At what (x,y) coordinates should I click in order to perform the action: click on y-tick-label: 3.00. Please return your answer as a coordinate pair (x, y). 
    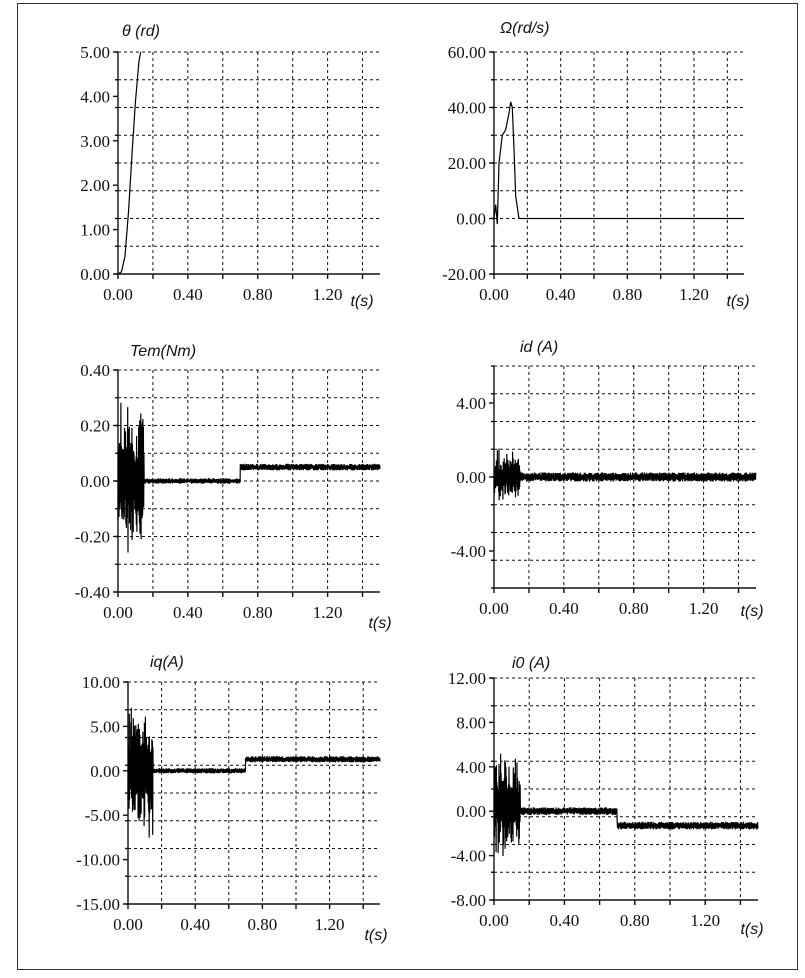
    Looking at the image, I should click on (95, 141).